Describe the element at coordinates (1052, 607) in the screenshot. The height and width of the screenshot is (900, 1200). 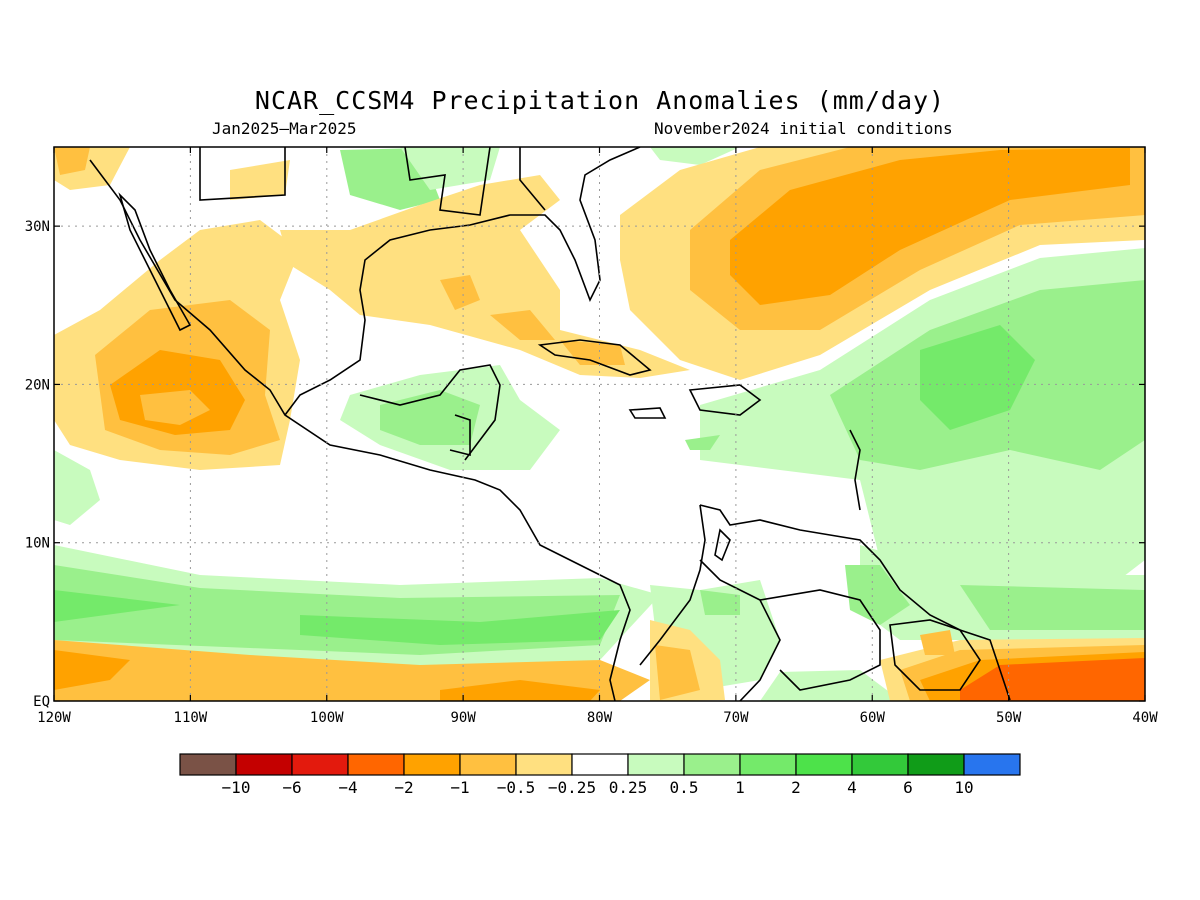
I see `wet-south-america-core` at that location.